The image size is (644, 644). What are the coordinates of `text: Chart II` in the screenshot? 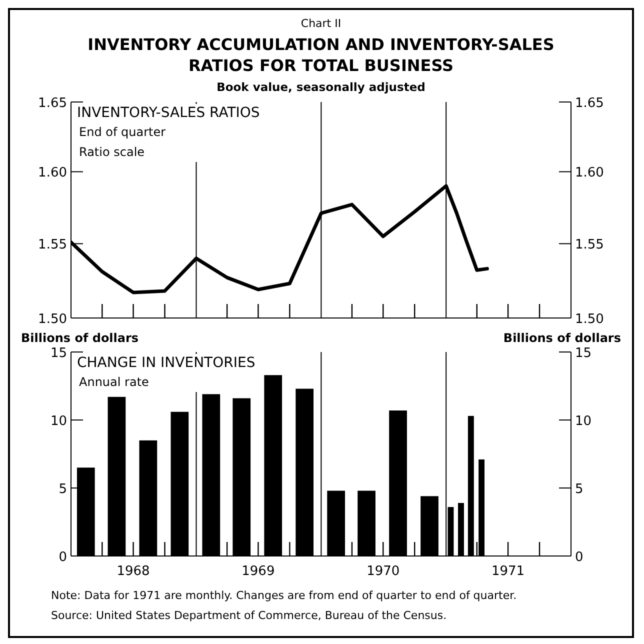 It's located at (321, 23).